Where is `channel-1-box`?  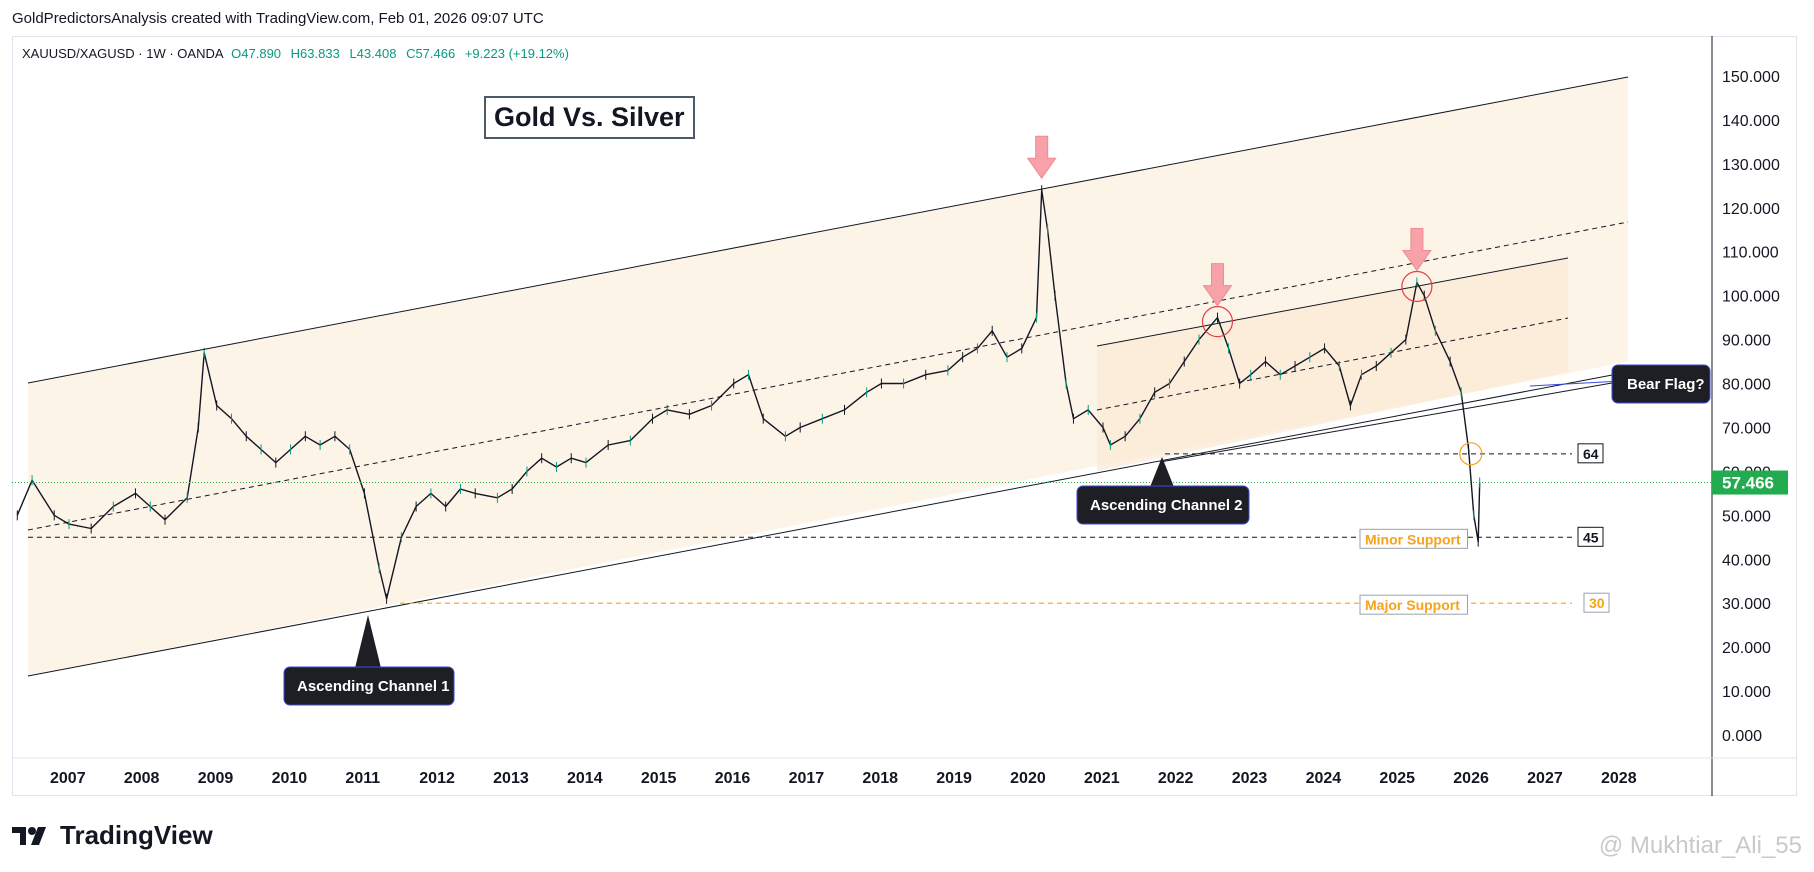 channel-1-box is located at coordinates (369, 686).